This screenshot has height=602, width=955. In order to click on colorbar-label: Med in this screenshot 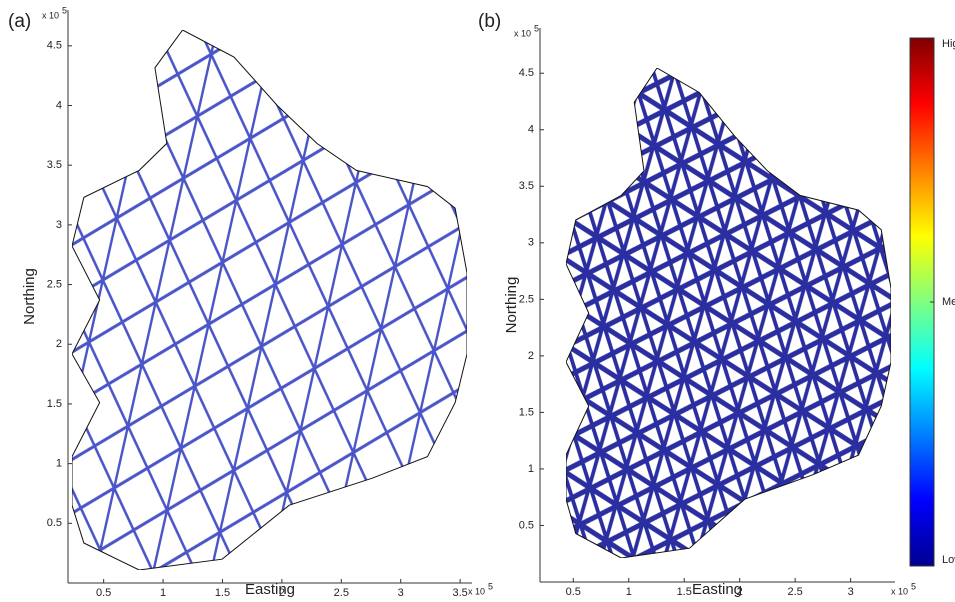, I will do `click(948, 302)`.